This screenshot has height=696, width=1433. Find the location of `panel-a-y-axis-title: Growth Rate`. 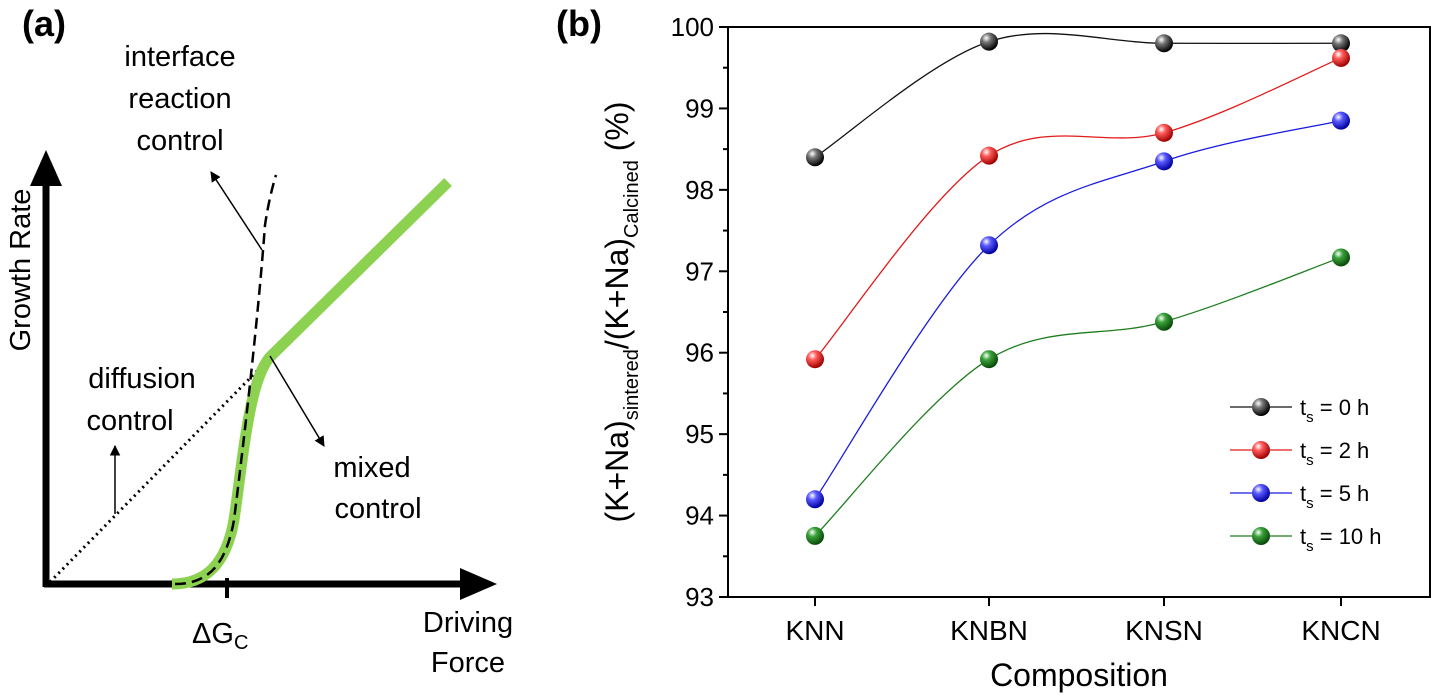

panel-a-y-axis-title: Growth Rate is located at coordinates (21, 270).